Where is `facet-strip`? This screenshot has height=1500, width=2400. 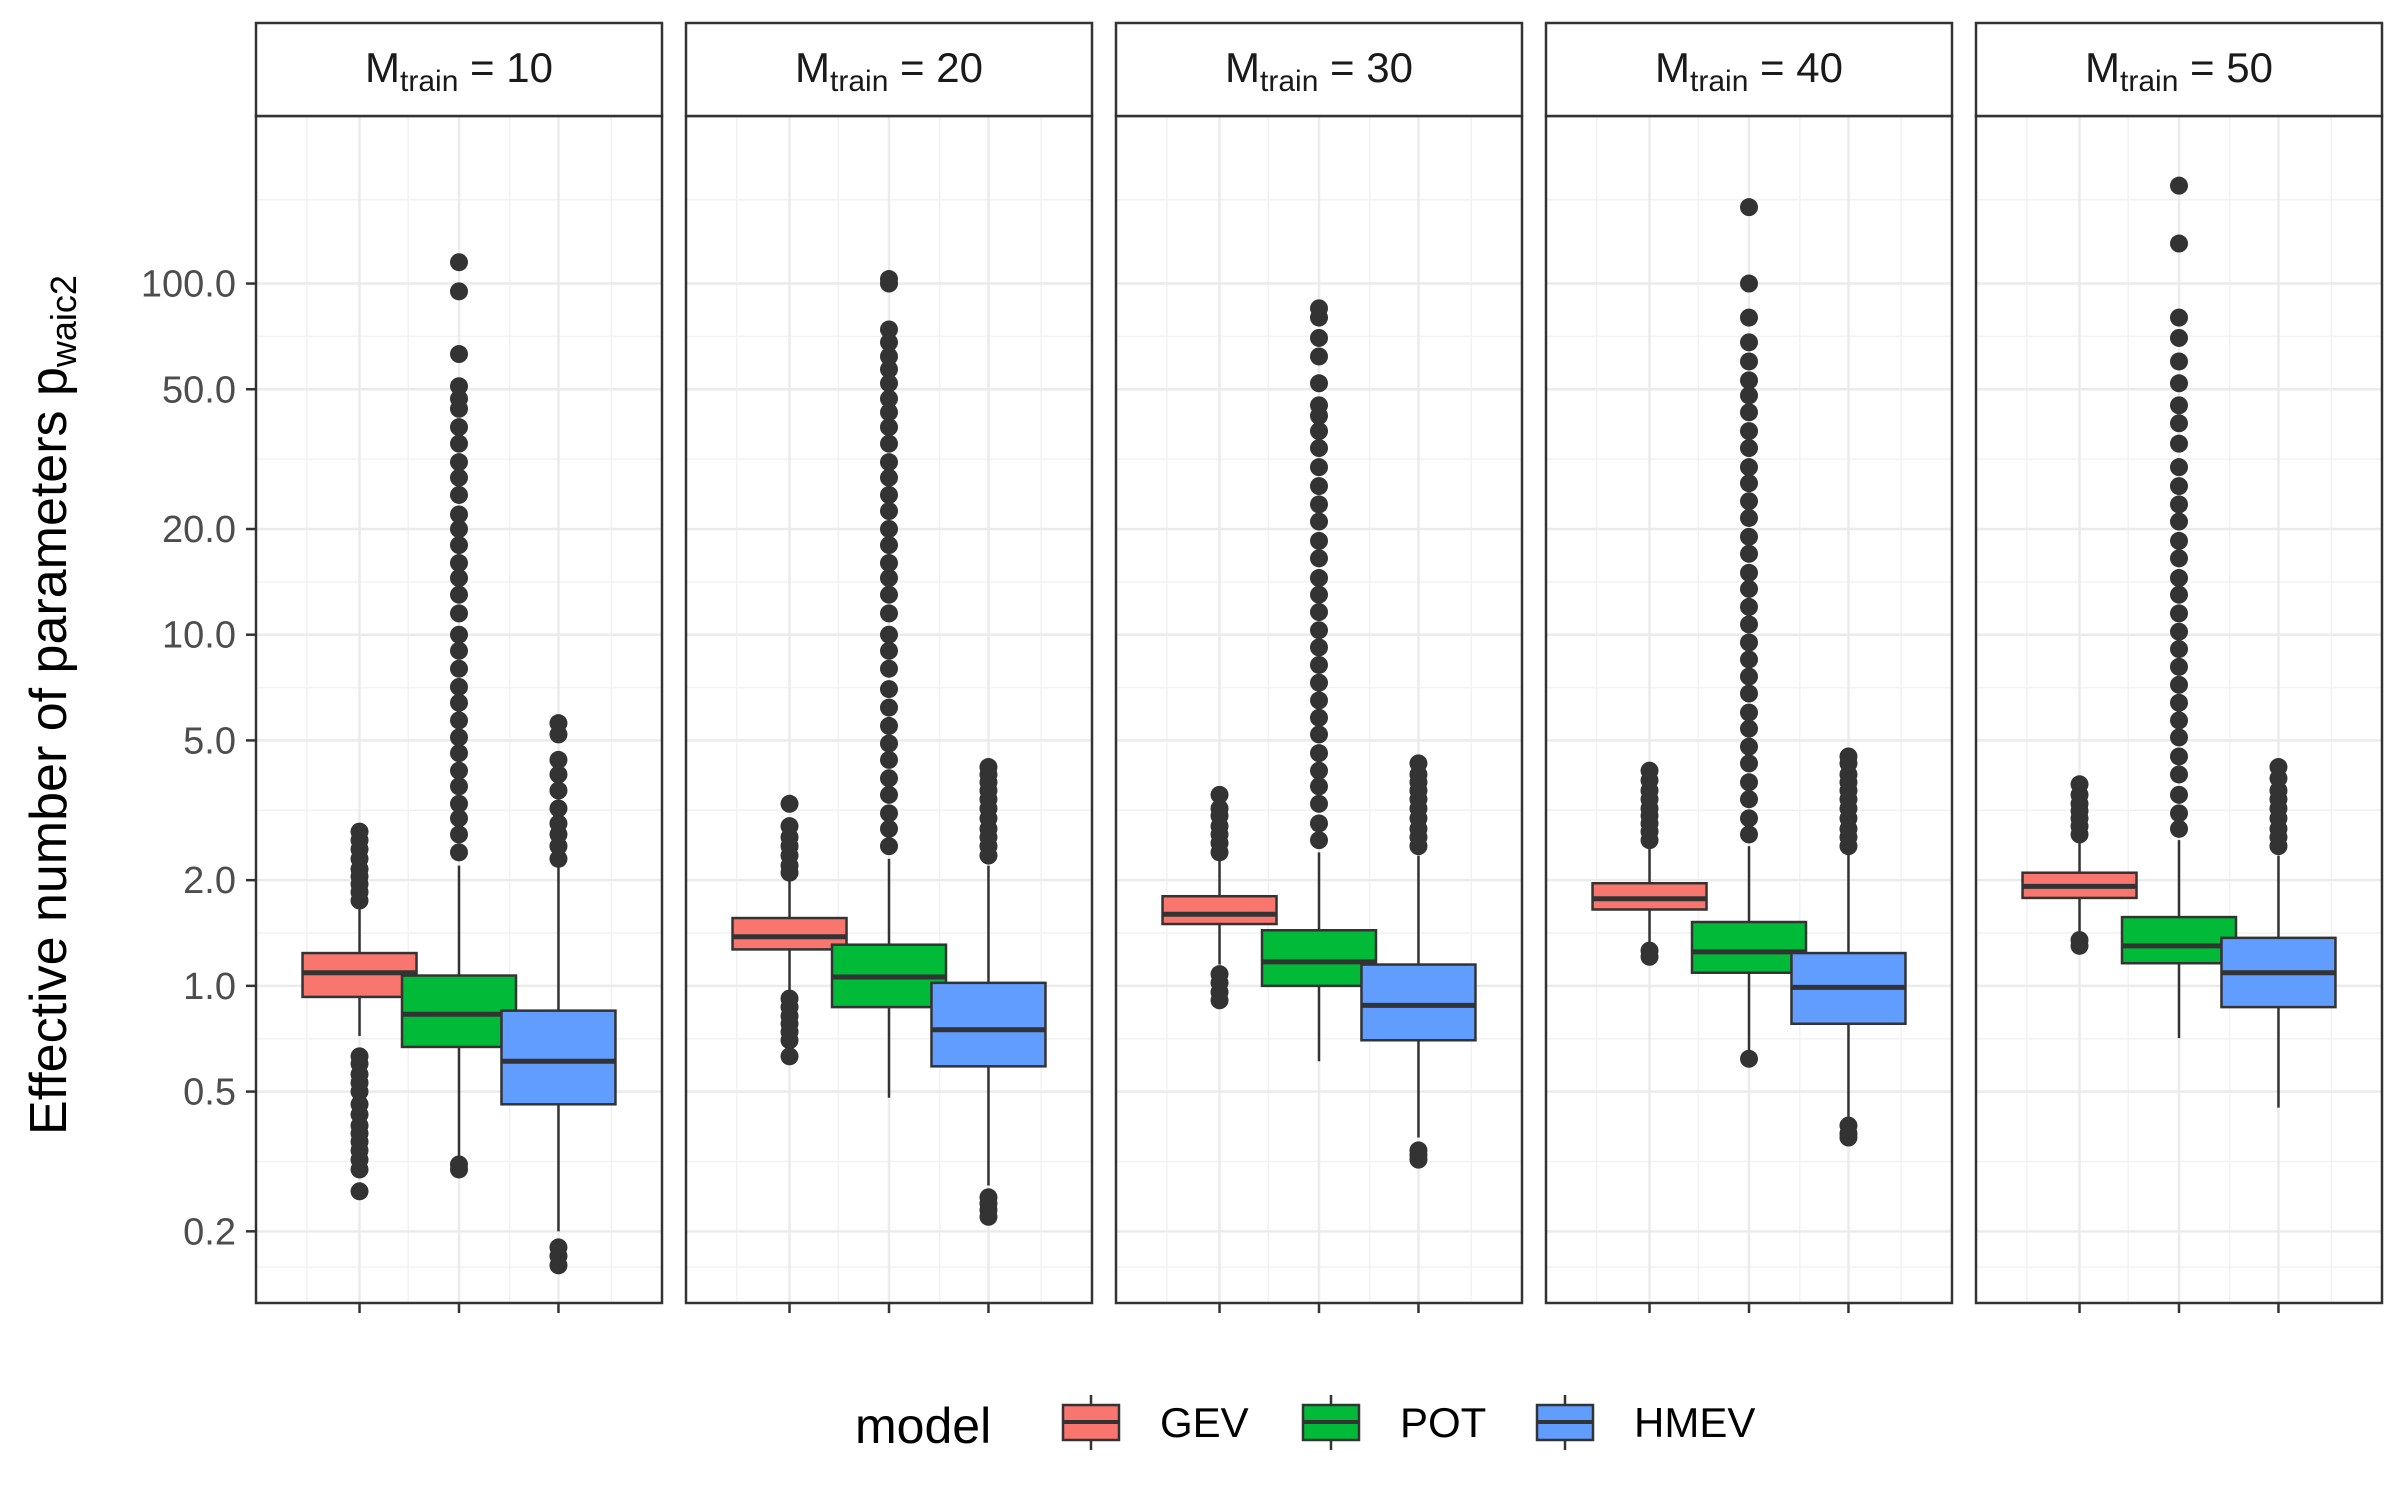 facet-strip is located at coordinates (1749, 69).